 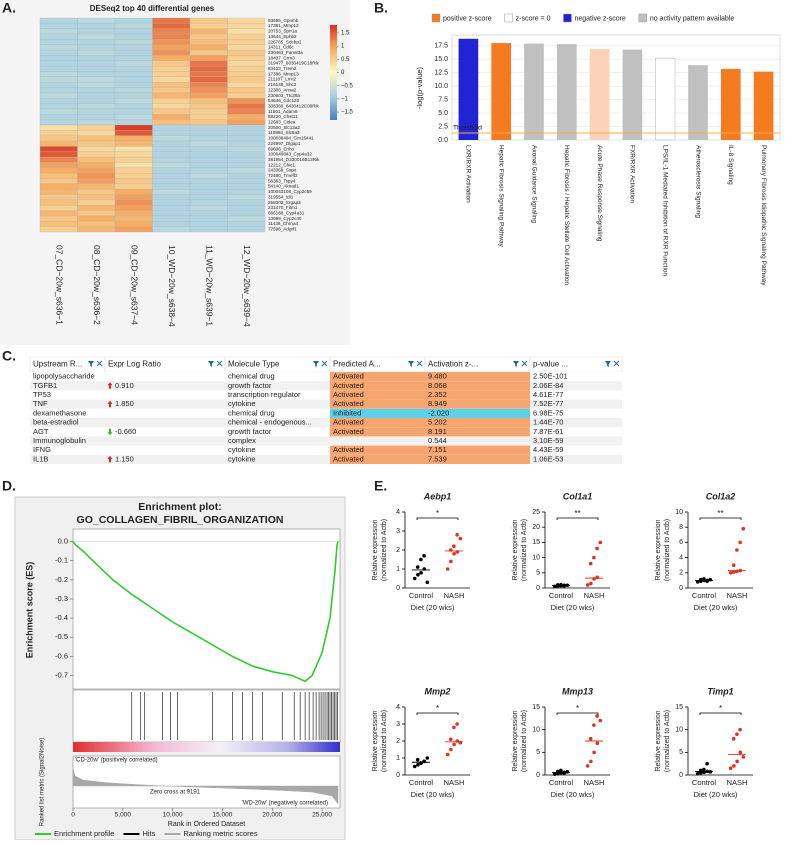 What do you see at coordinates (63, 541) in the screenshot?
I see `y-tick-label: 0.0` at bounding box center [63, 541].